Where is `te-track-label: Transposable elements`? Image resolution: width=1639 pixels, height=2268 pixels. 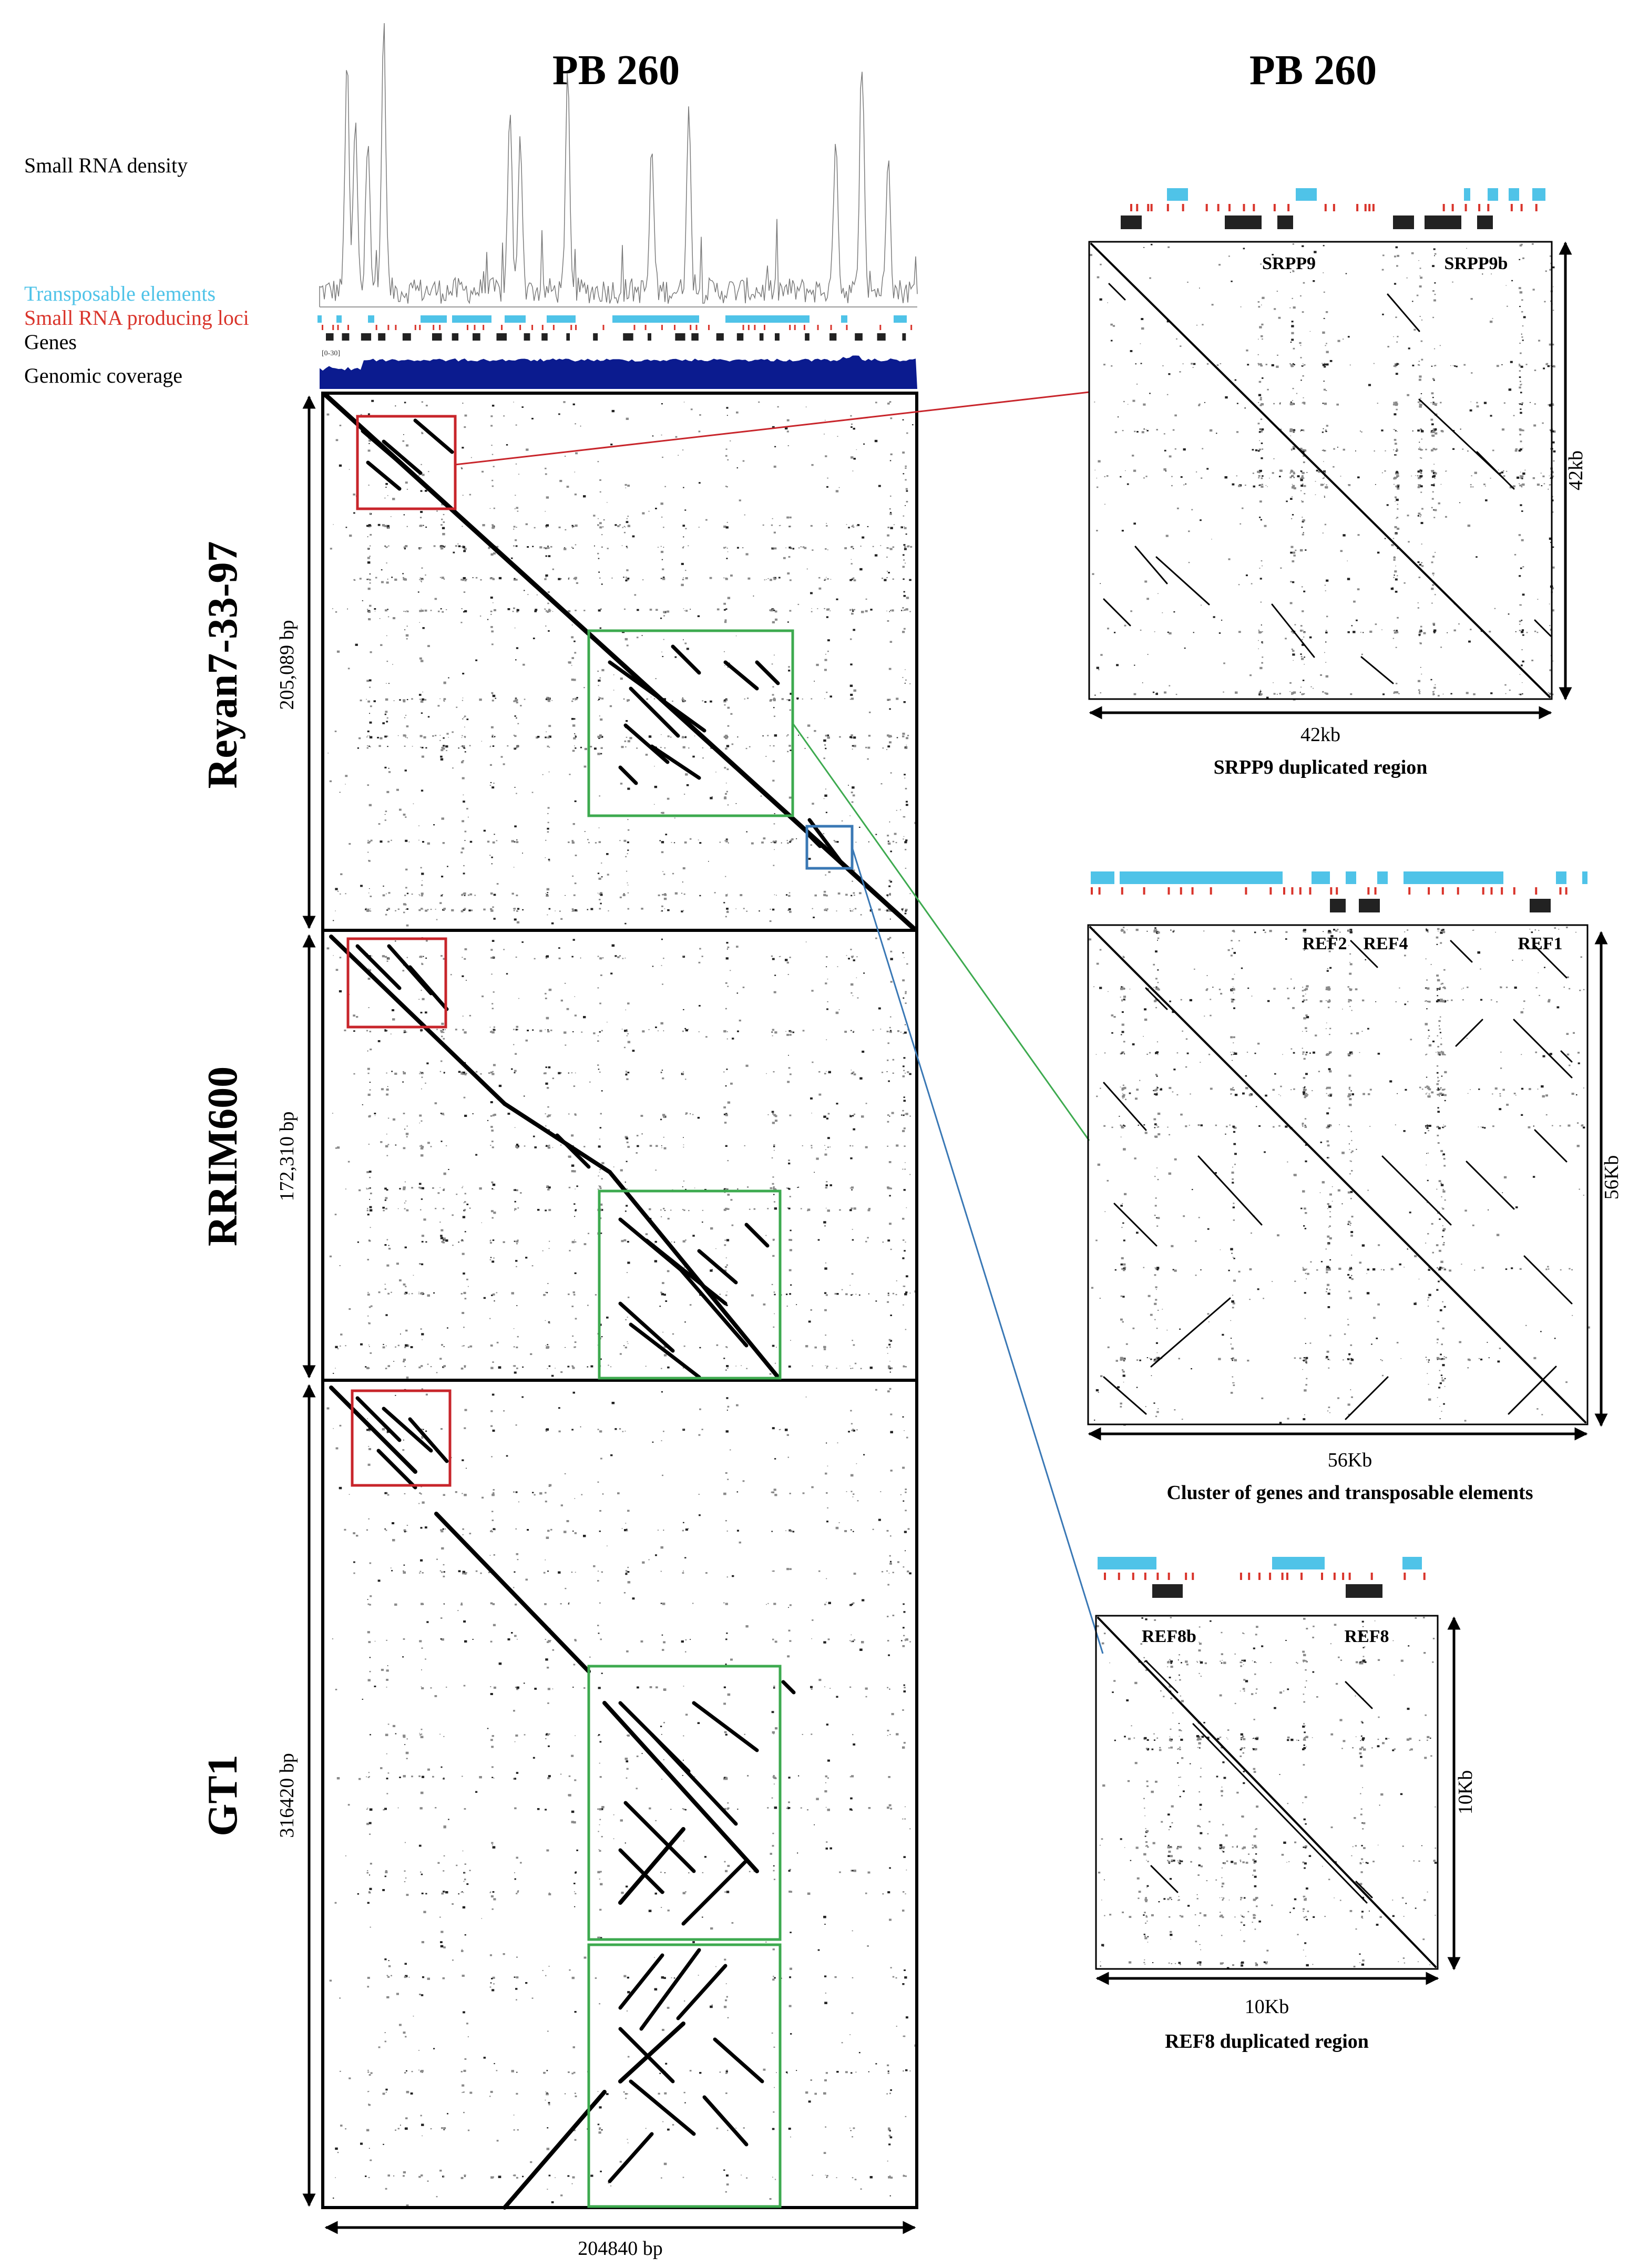 te-track-label: Transposable elements is located at coordinates (120, 293).